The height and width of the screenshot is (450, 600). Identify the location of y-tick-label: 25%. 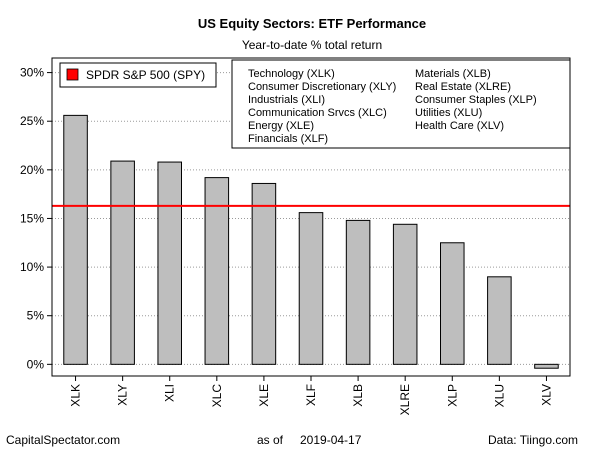
(32, 121).